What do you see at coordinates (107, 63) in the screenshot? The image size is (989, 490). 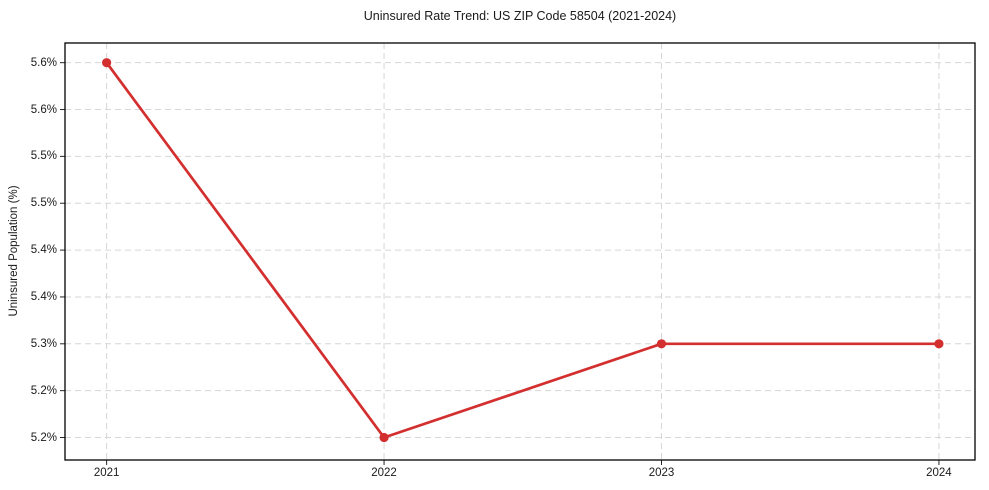 I see `data-point-marker-2021` at bounding box center [107, 63].